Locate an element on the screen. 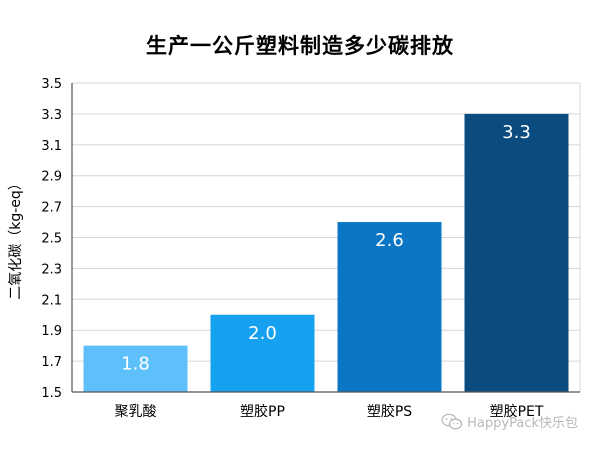 Image resolution: width=600 pixels, height=451 pixels. watermark-text: HappyPack快乐包 is located at coordinates (522, 423).